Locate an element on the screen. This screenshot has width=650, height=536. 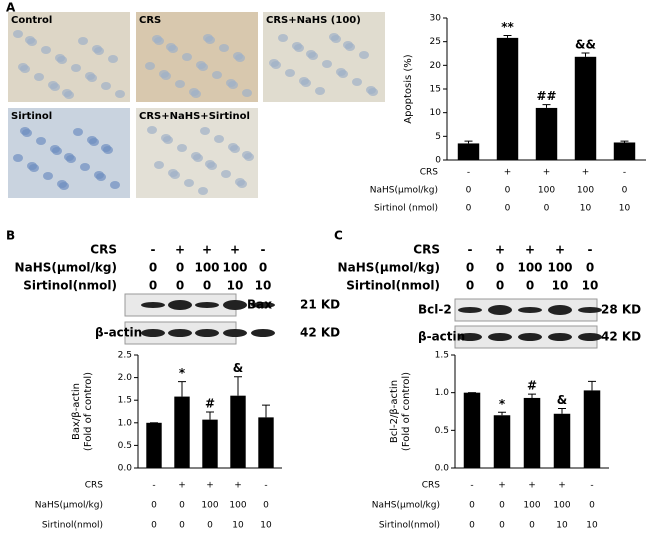
y-tick-label: 25 is located at coordinates (435, 42).